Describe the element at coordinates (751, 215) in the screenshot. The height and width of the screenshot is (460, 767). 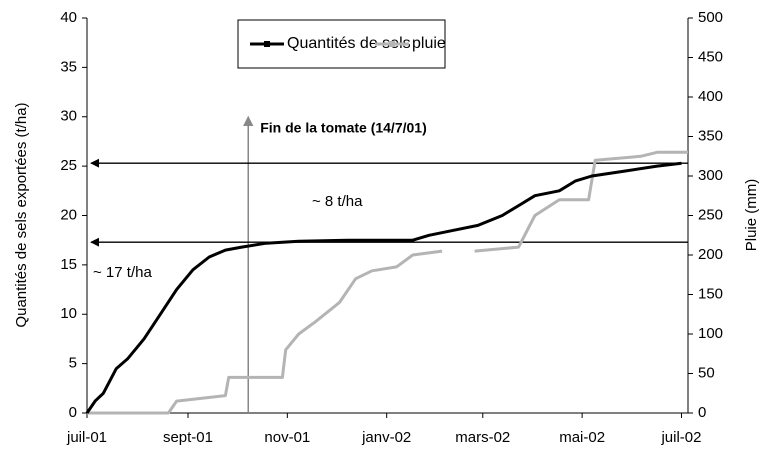
I see `y2-axis-label: Pluie (mm)` at that location.